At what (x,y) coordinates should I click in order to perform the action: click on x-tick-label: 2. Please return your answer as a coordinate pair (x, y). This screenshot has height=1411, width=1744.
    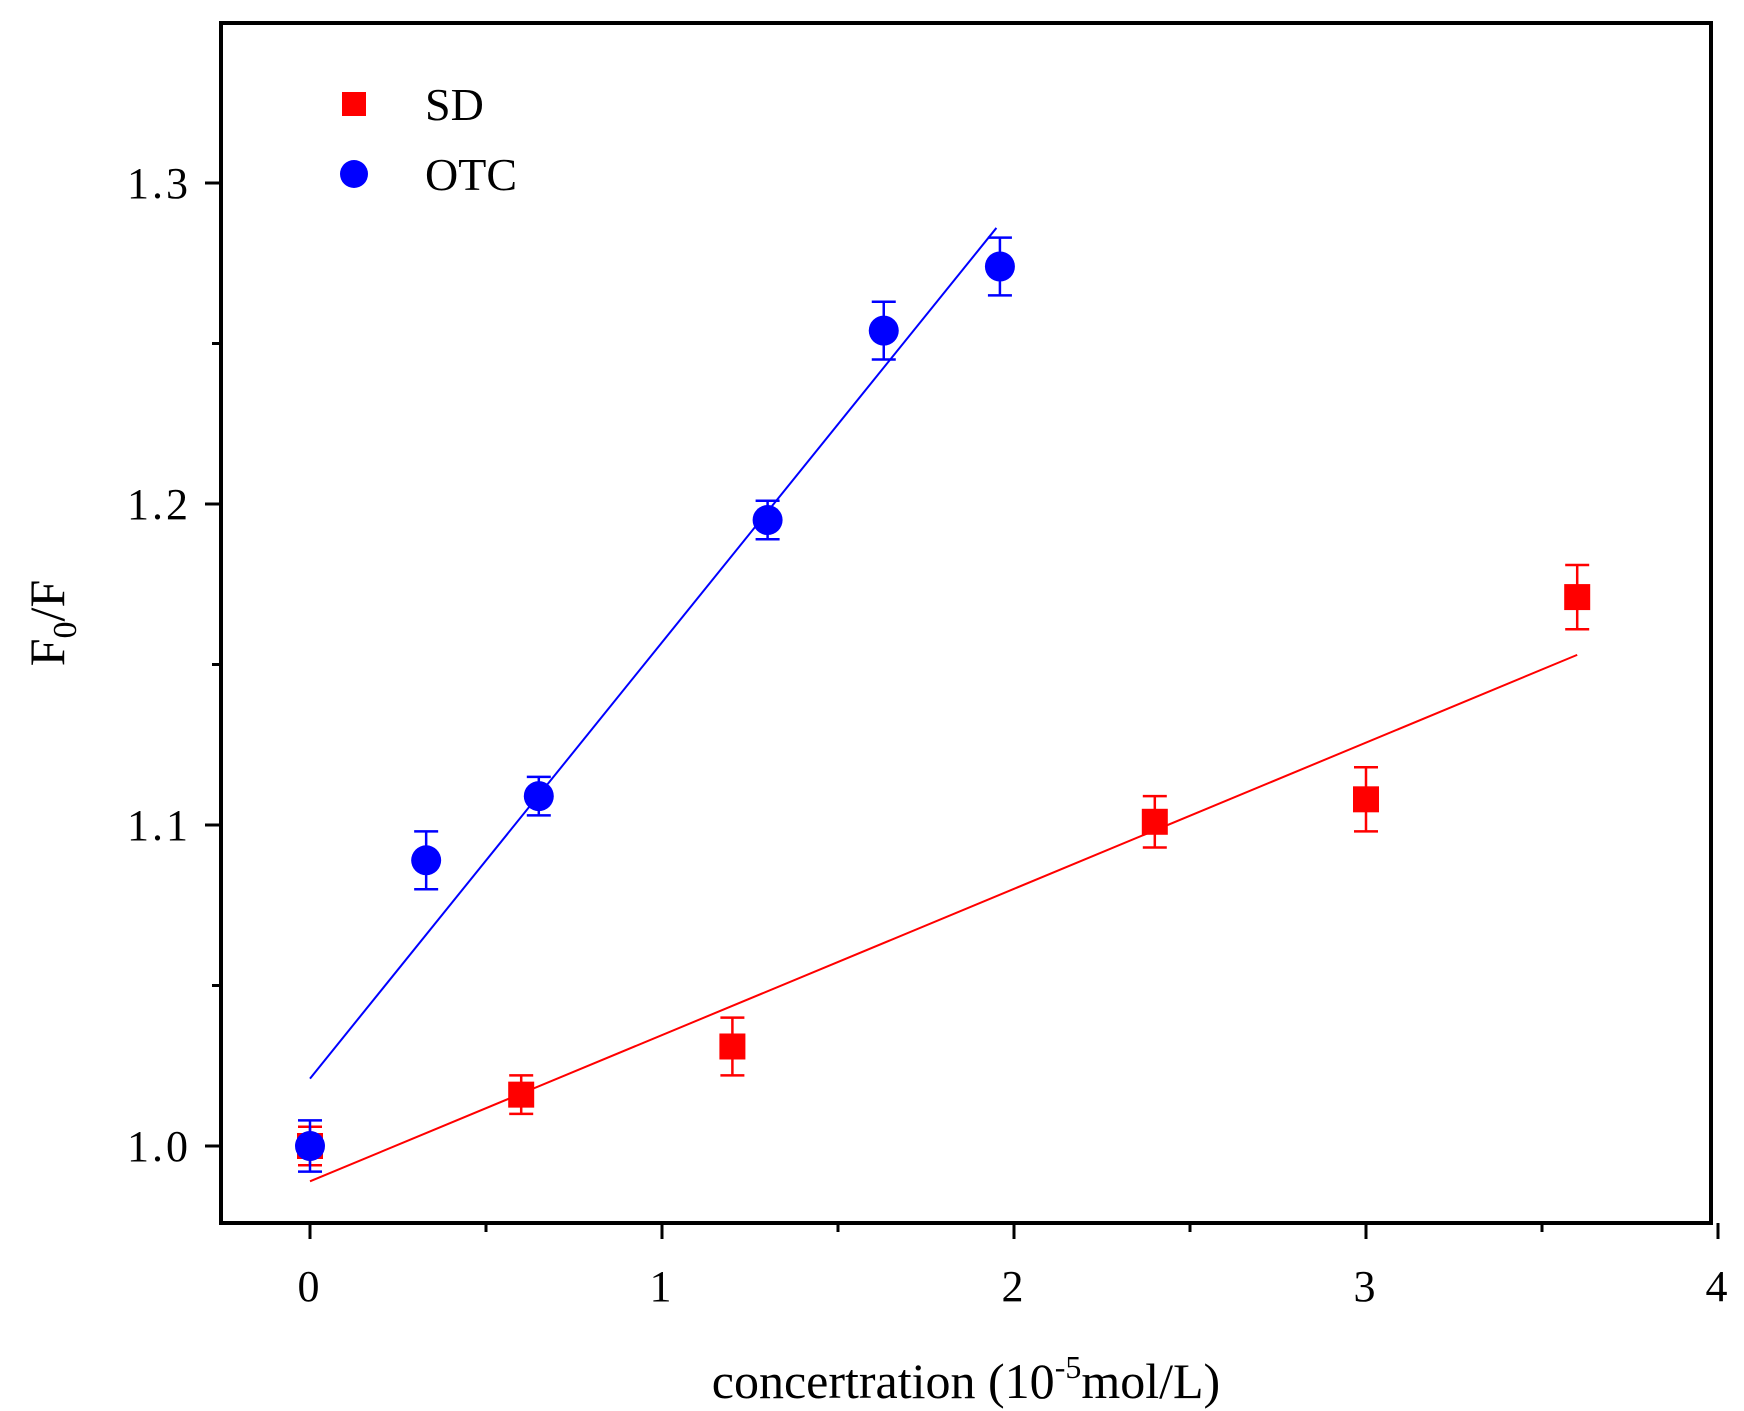
    Looking at the image, I should click on (1014, 1286).